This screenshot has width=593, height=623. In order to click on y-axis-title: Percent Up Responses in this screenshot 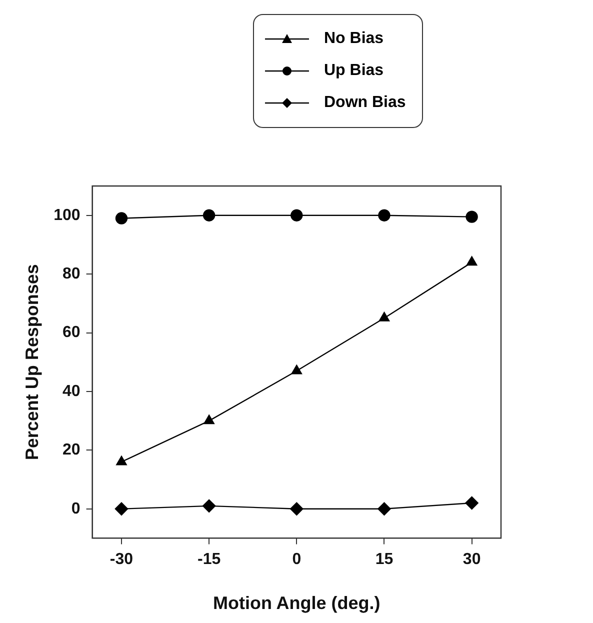, I will do `click(32, 362)`.